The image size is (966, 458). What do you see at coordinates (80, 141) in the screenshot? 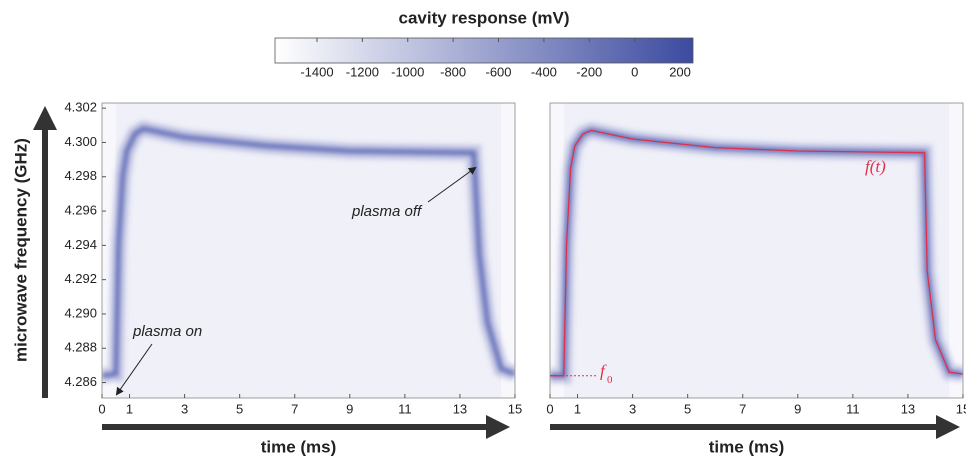
I see `y-tick-label: 4.300` at bounding box center [80, 141].